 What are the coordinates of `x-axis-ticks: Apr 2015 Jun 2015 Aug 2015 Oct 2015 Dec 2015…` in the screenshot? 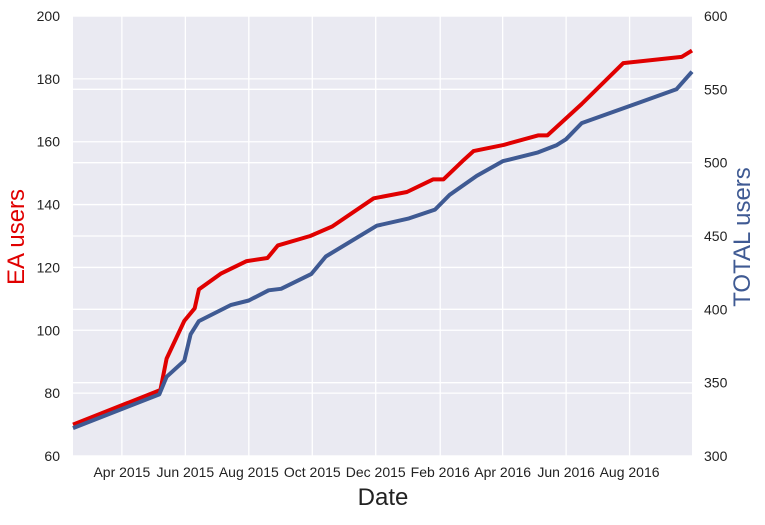 It's located at (376, 472).